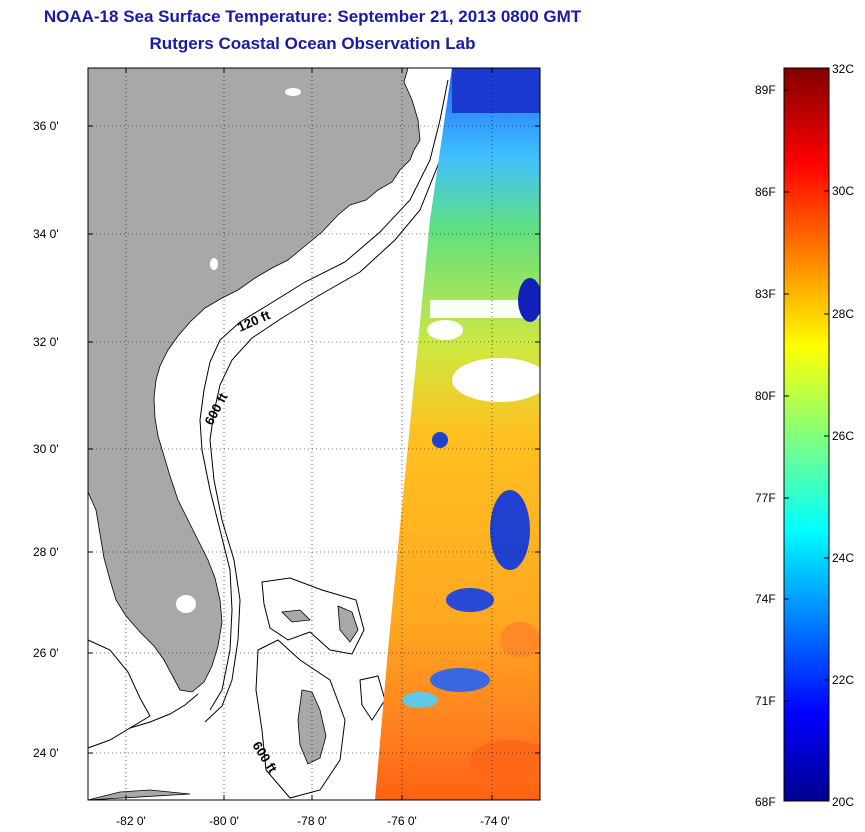  What do you see at coordinates (843, 802) in the screenshot?
I see `colorbar-c-label: 20C` at bounding box center [843, 802].